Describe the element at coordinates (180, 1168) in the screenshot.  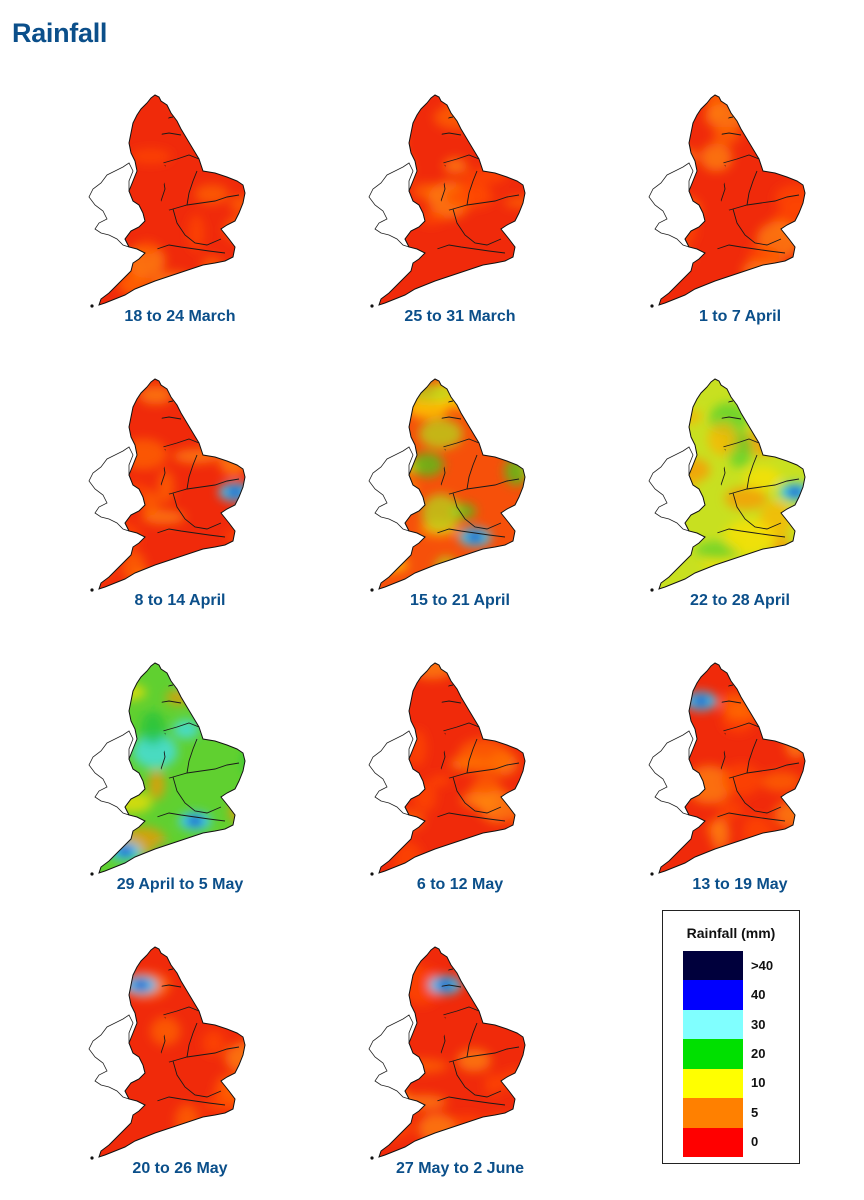
I see `map-caption: 20 to 26 May` at that location.